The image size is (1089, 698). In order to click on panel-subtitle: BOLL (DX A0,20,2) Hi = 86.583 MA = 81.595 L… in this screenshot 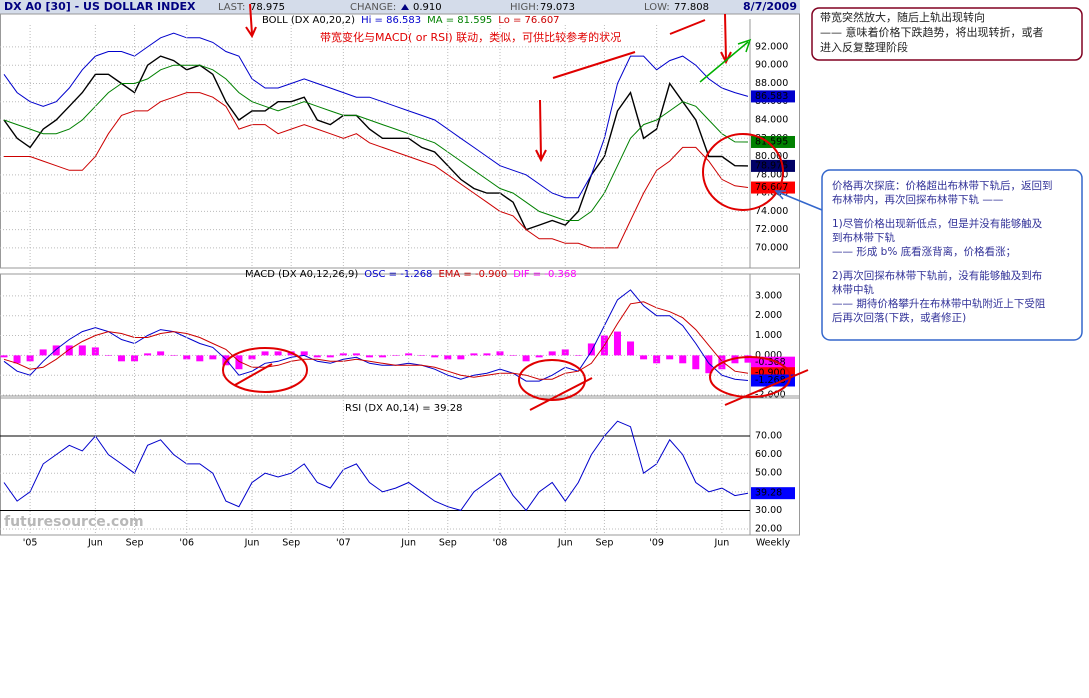, I will do `click(411, 20)`.